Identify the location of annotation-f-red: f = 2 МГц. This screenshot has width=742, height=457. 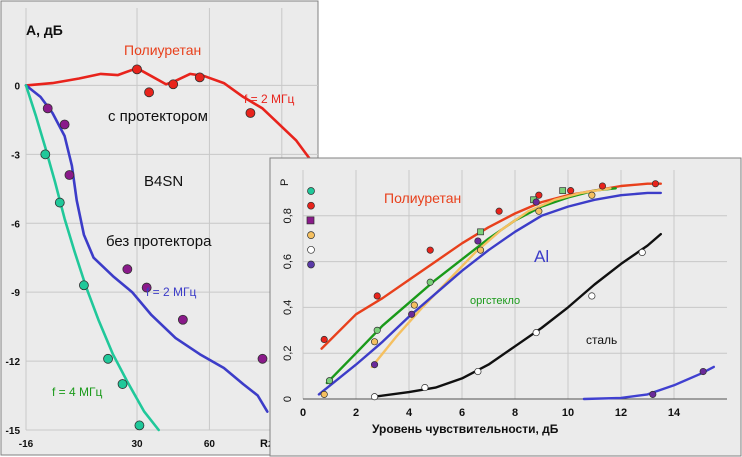
(269, 99).